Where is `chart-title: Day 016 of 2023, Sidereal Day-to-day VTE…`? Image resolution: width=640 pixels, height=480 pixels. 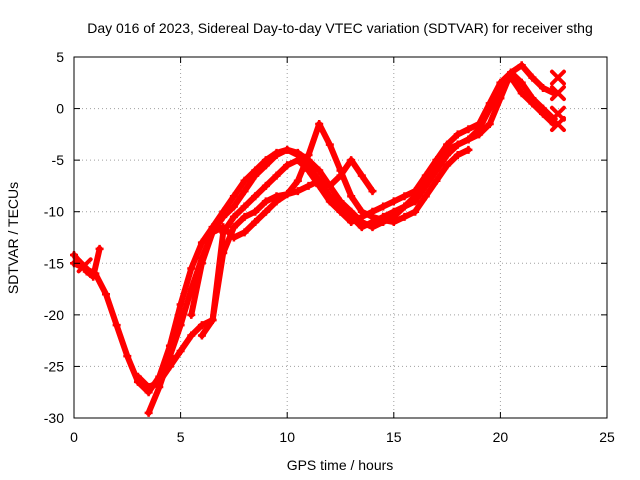 chart-title: Day 016 of 2023, Sidereal Day-to-day VTE… is located at coordinates (340, 28).